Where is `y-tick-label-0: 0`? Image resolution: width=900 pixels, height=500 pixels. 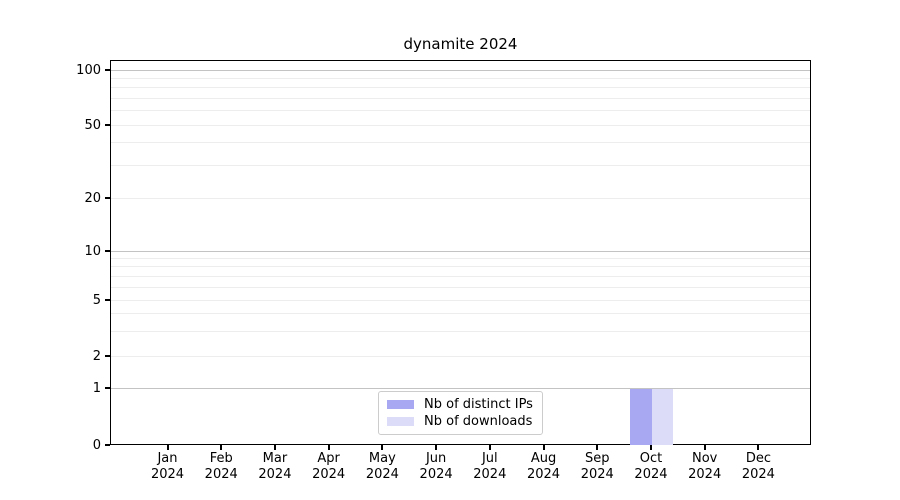
y-tick-label-0: 0 is located at coordinates (96, 445).